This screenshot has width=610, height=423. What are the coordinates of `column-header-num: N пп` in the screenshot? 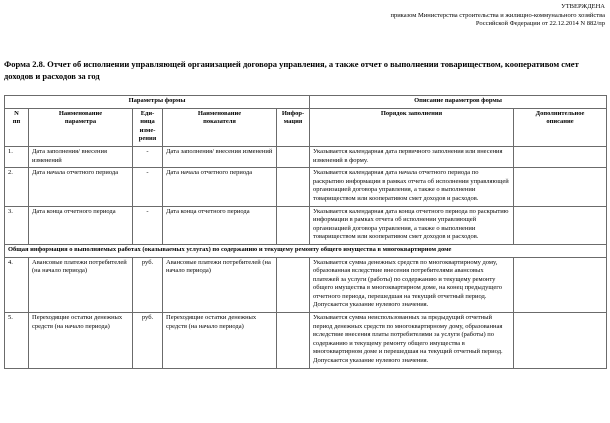 It's located at (16, 127).